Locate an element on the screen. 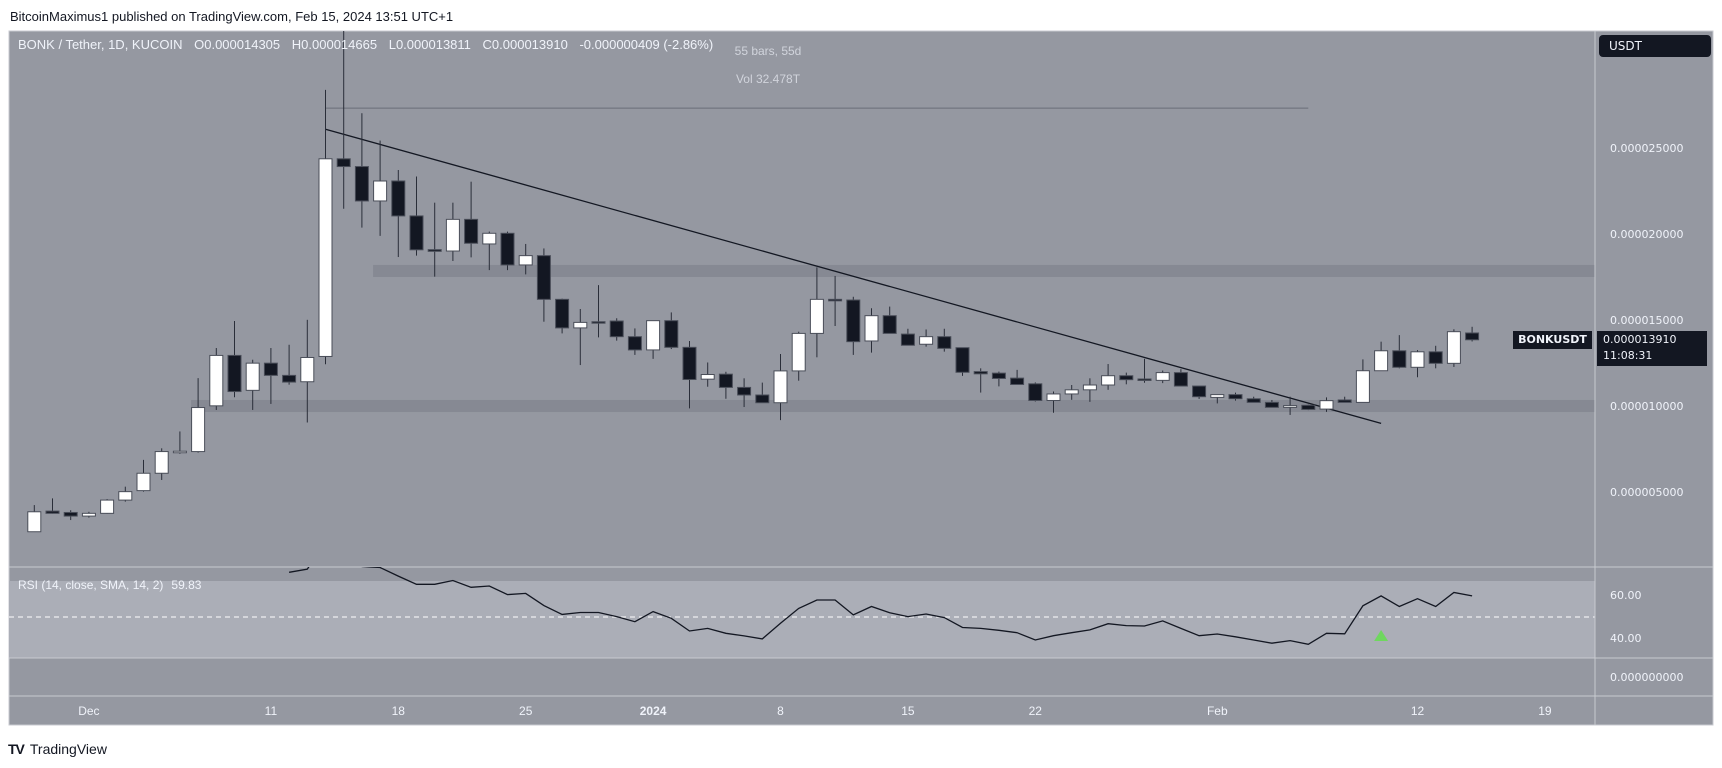 This screenshot has width=1722, height=768. symbol-label: BONK / Tether, 1D, KUCOIN is located at coordinates (100, 44).